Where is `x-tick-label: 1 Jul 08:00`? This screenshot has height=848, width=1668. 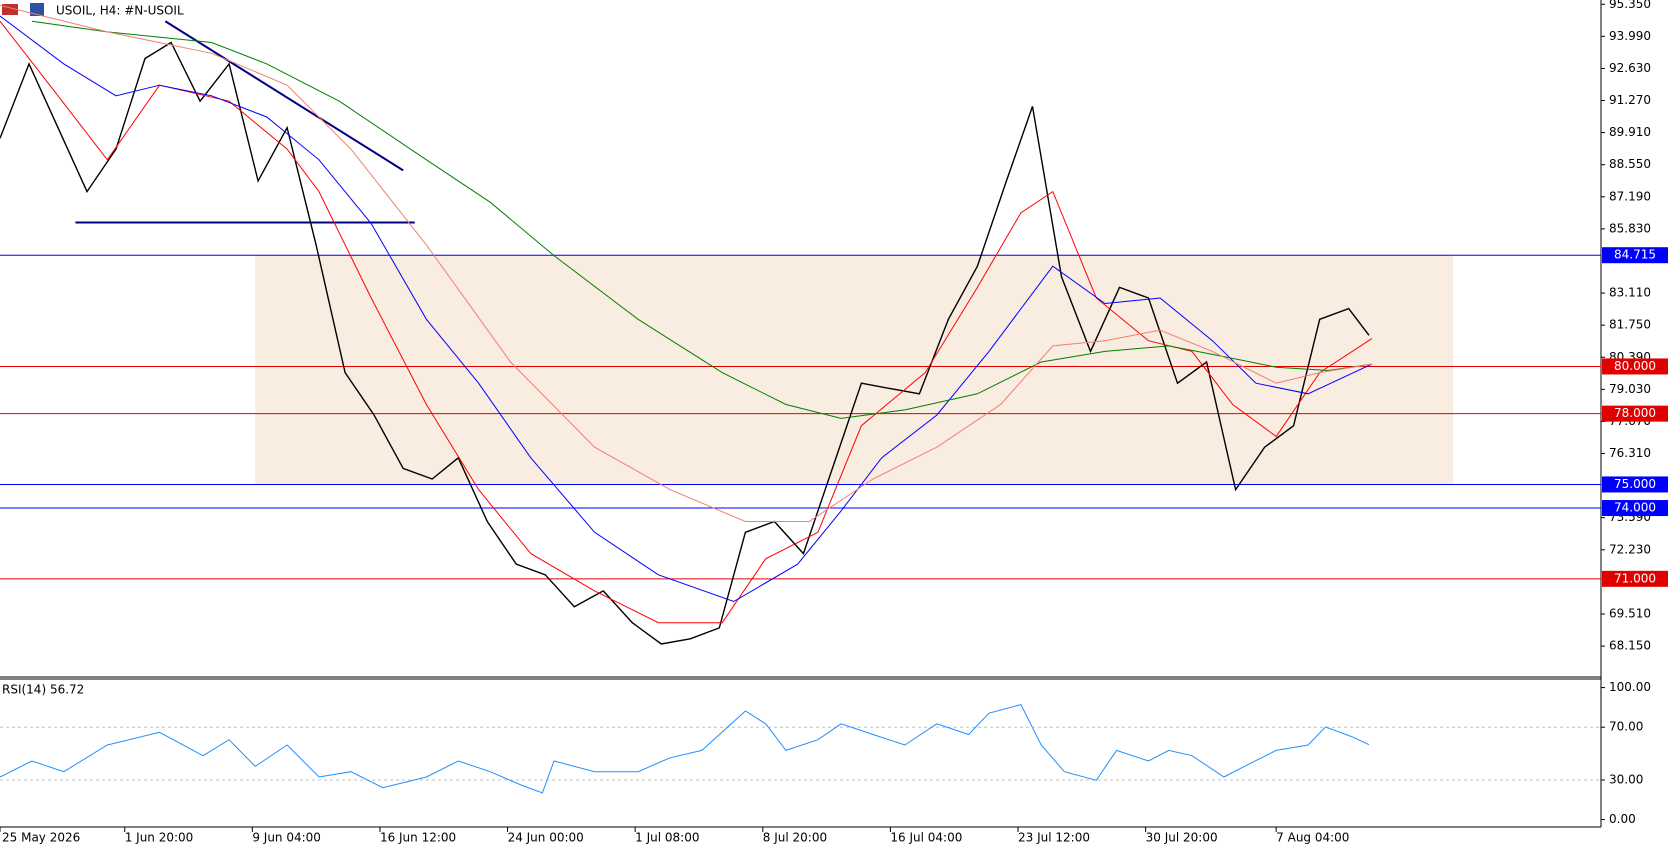 x-tick-label: 1 Jul 08:00 is located at coordinates (667, 838).